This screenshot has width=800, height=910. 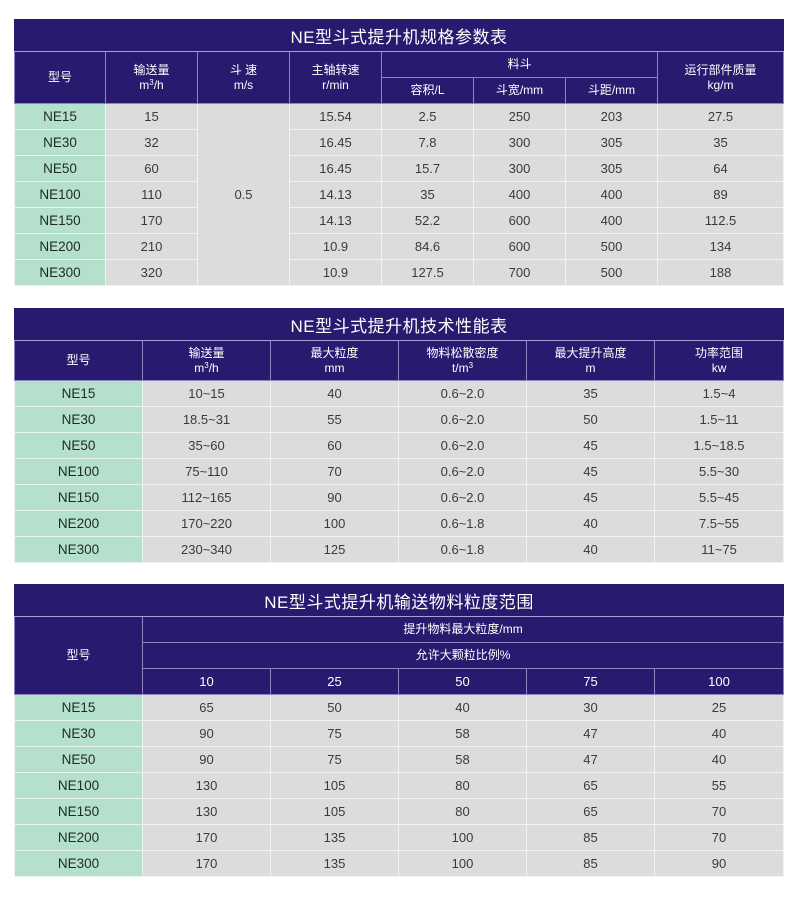 I want to click on power-cell: 11~75, so click(x=719, y=549).